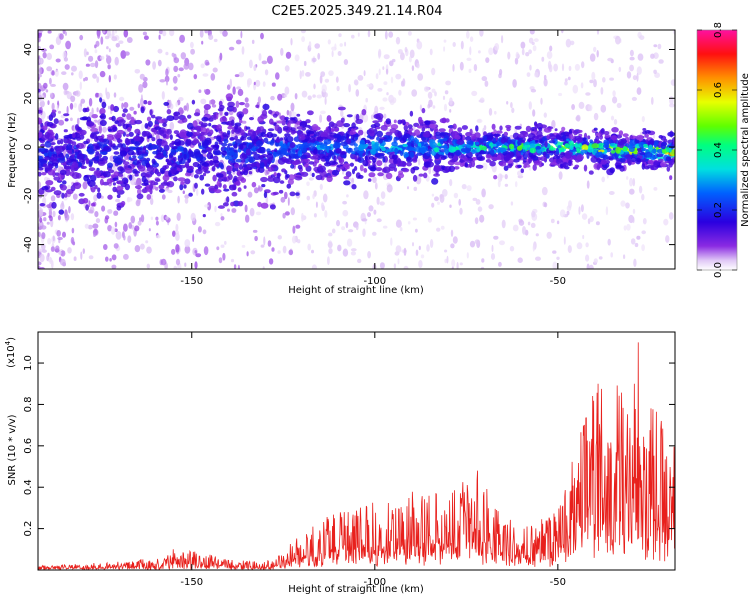 Image resolution: width=750 pixels, height=600 pixels. Describe the element at coordinates (28, 404) in the screenshot. I see `snr-ytick-label: 0.8` at that location.